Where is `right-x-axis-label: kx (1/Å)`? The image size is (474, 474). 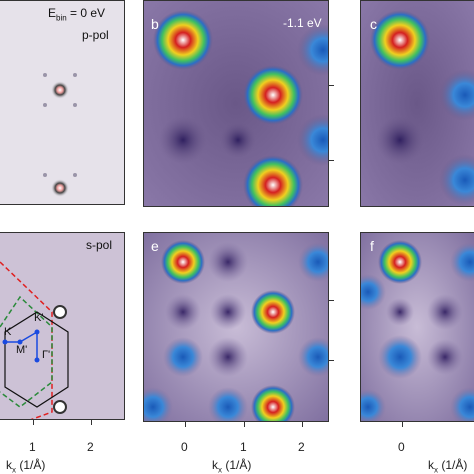 right-x-axis-label: kx (1/Å) is located at coordinates (448, 466).